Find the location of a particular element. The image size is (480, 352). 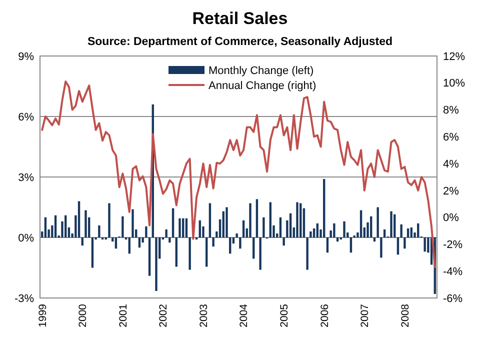

x-tick-label: 2002 is located at coordinates (164, 316).